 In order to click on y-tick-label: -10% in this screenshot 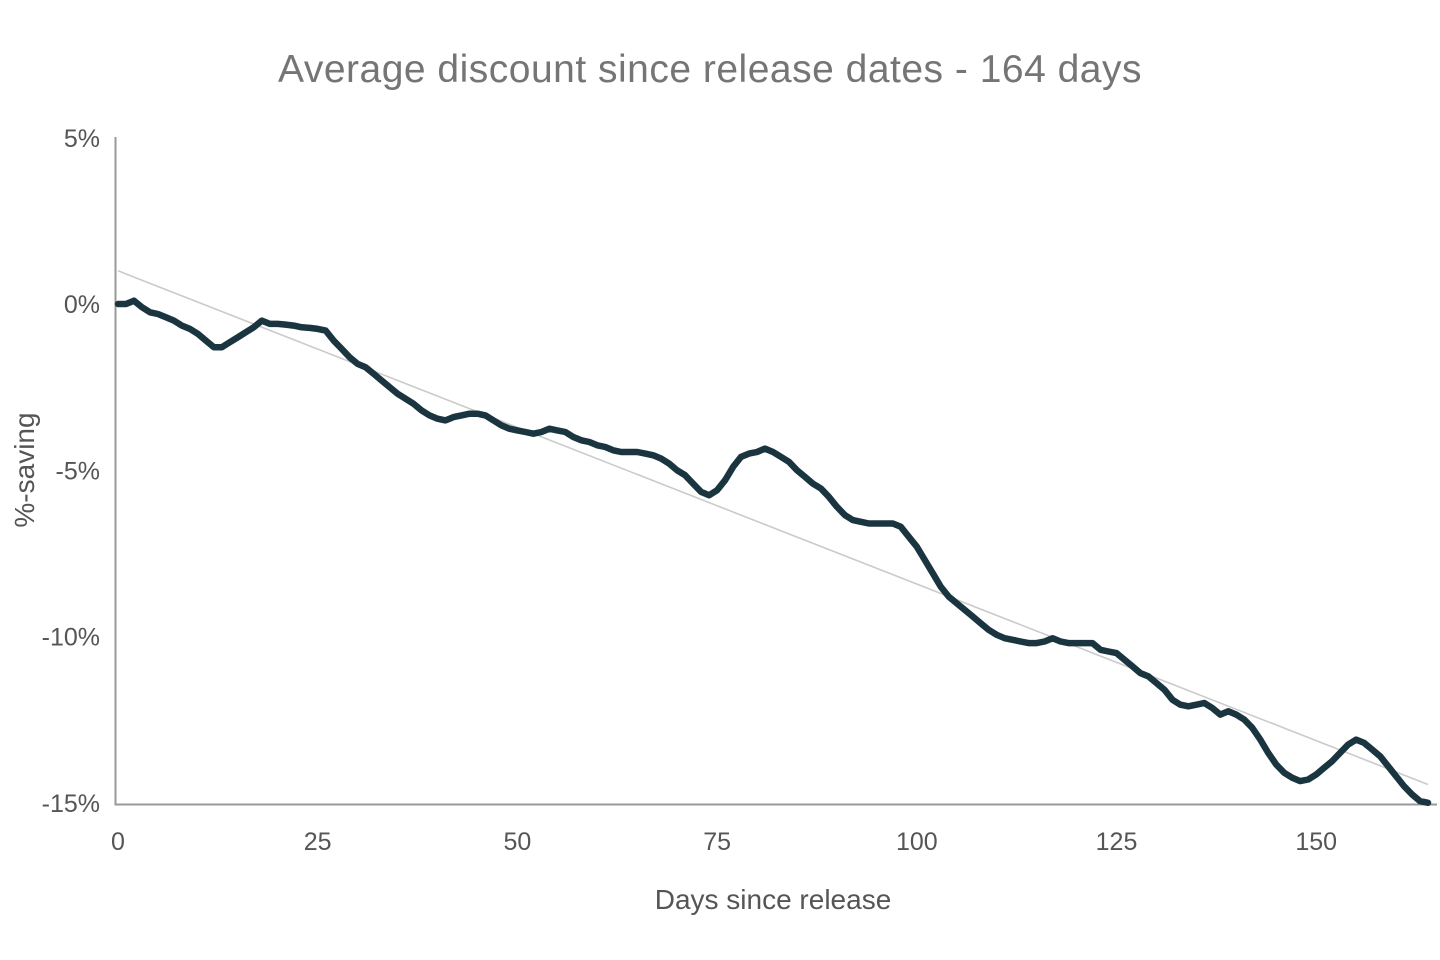, I will do `click(71, 638)`.